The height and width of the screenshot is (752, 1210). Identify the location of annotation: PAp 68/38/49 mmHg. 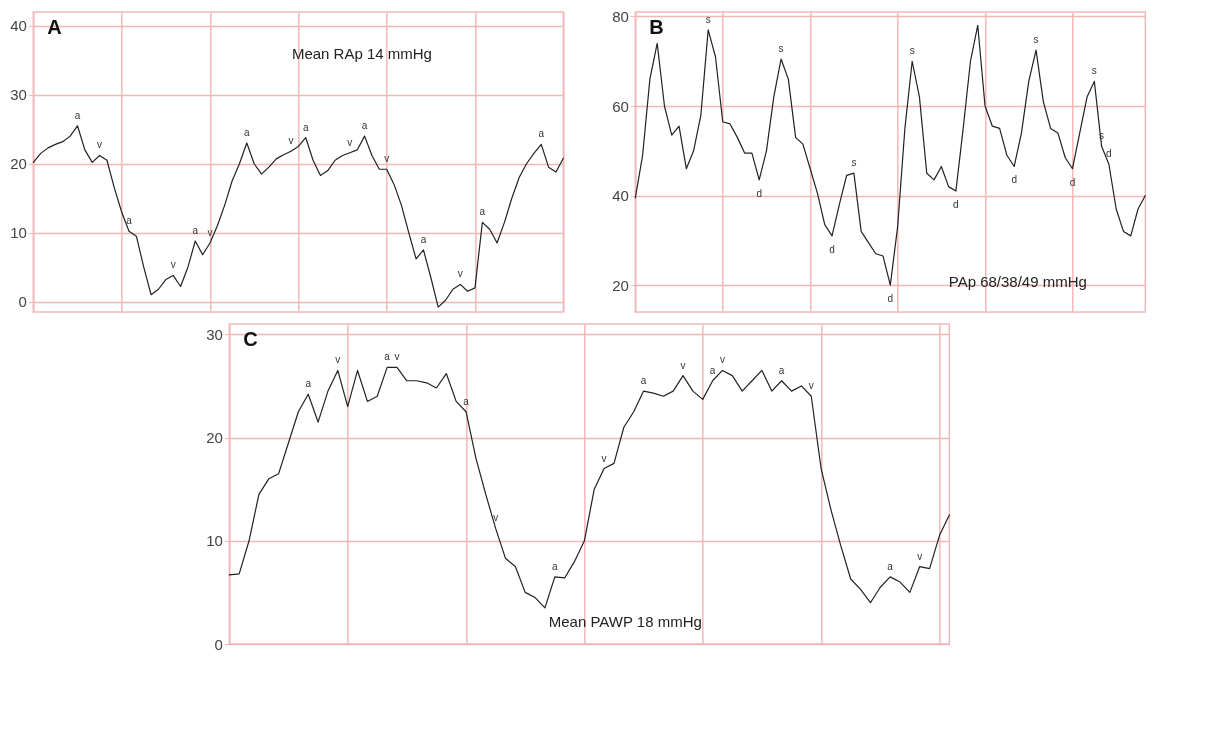
(1017, 281).